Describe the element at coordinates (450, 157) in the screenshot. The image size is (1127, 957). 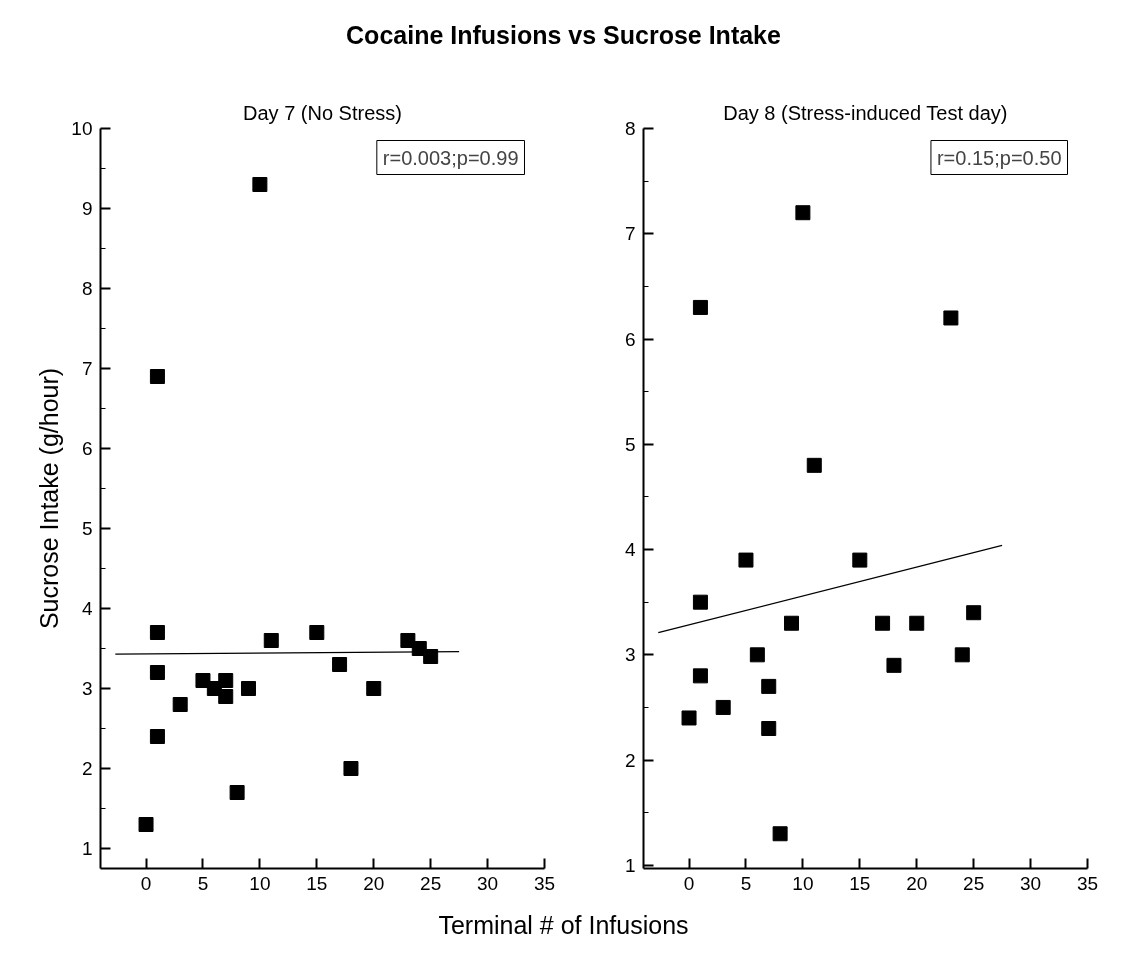
I see `annotation: r=0.003;p=0.99` at that location.